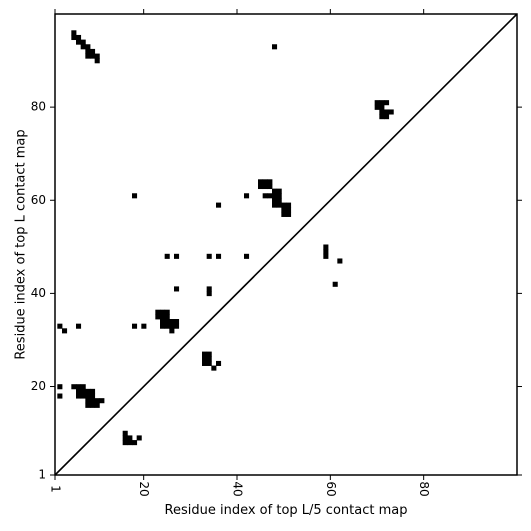  What do you see at coordinates (286, 510) in the screenshot?
I see `x-axis-label: Residue index of top L/5 contact map` at bounding box center [286, 510].